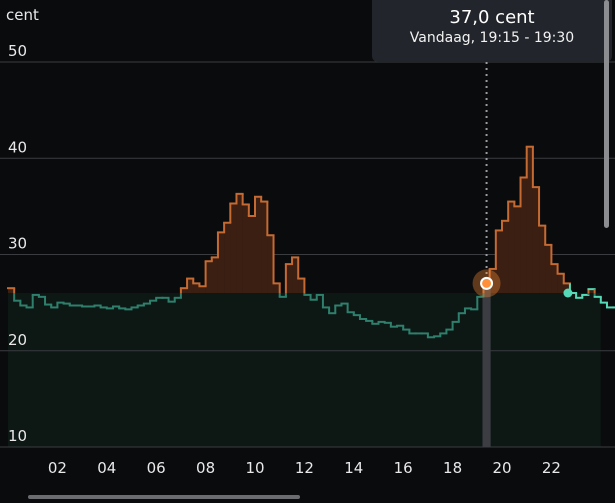  I want to click on selected-point, so click(487, 283).